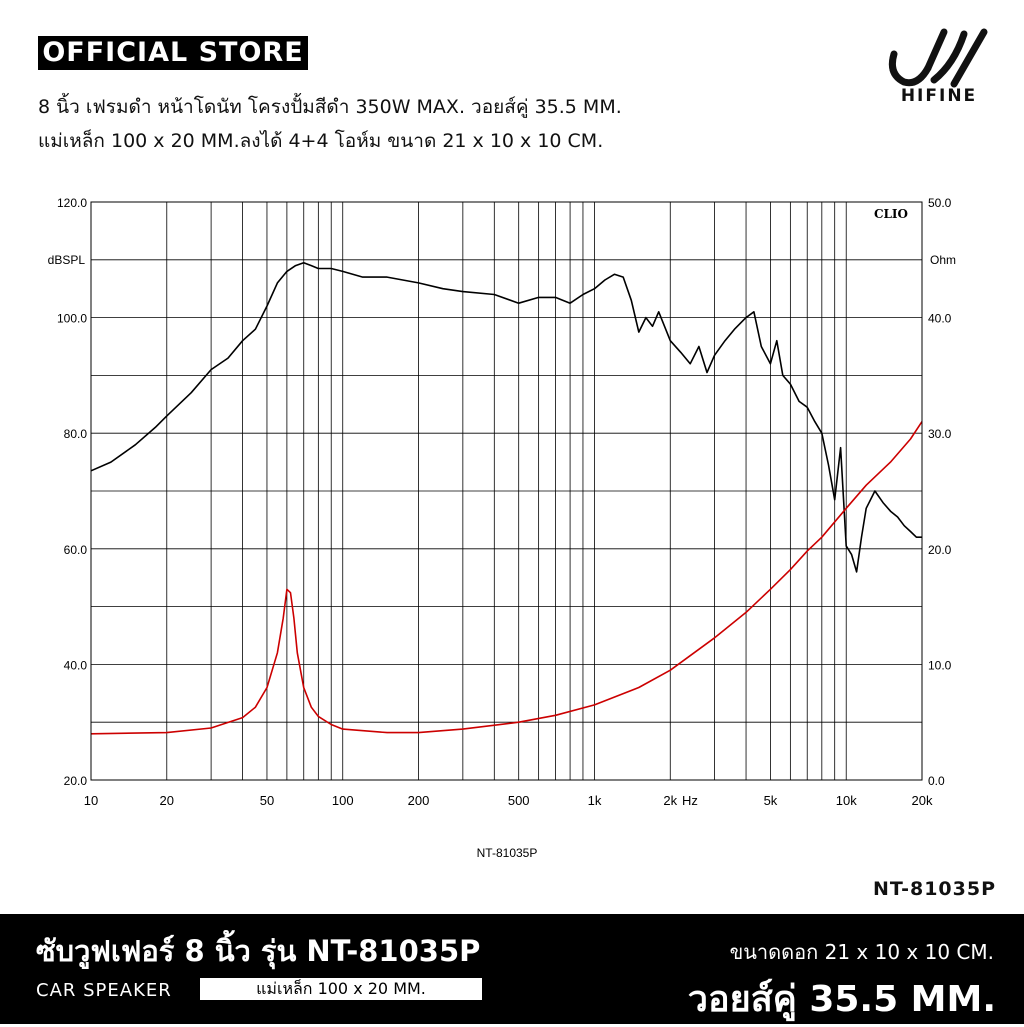  I want to click on x-tick-label: 10, so click(91, 800).